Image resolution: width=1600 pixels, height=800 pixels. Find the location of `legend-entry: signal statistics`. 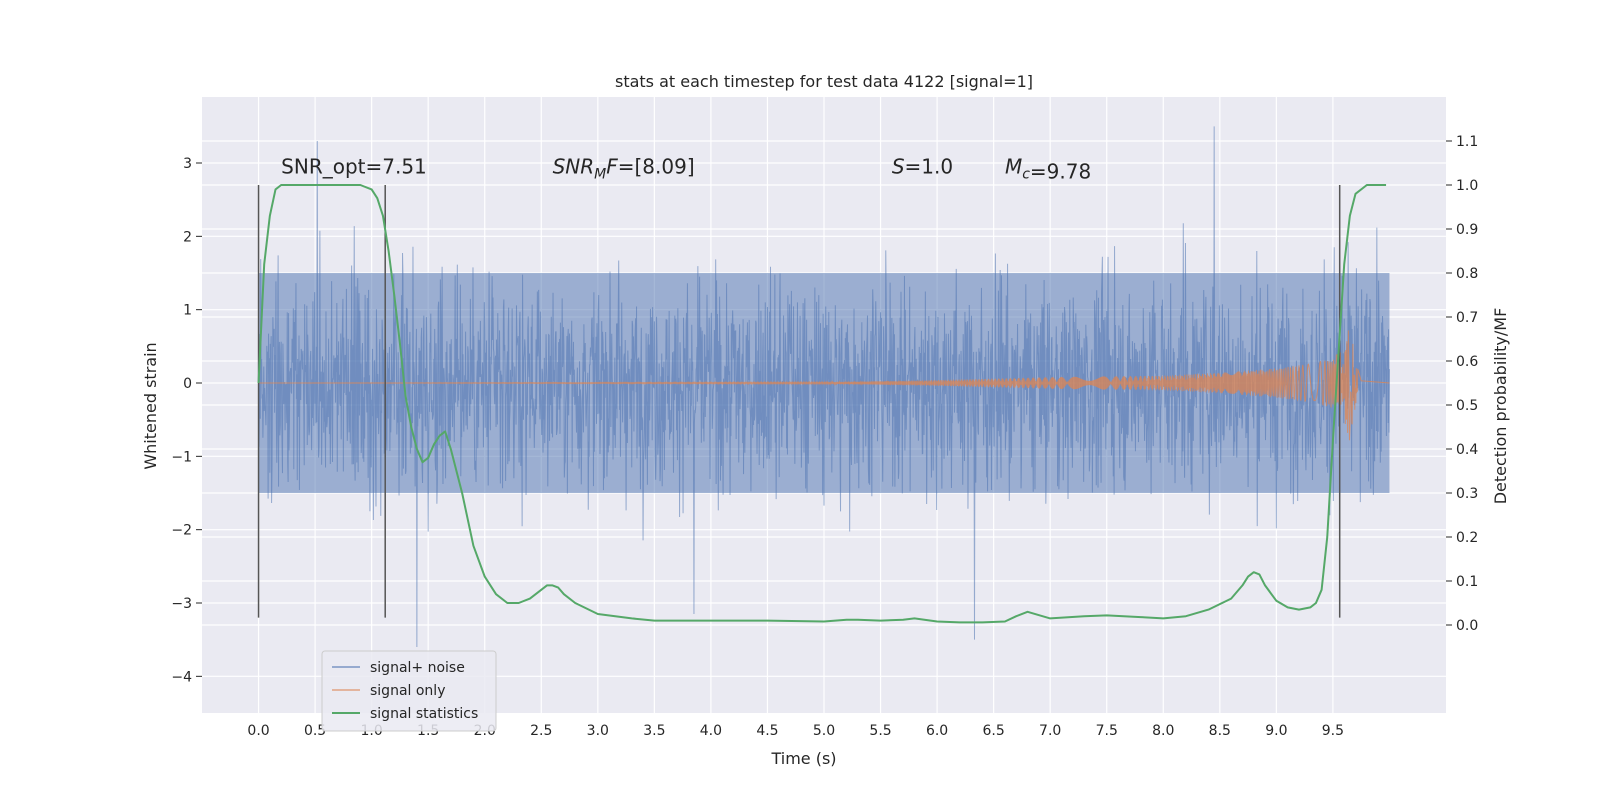

legend-entry: signal statistics is located at coordinates (424, 714).